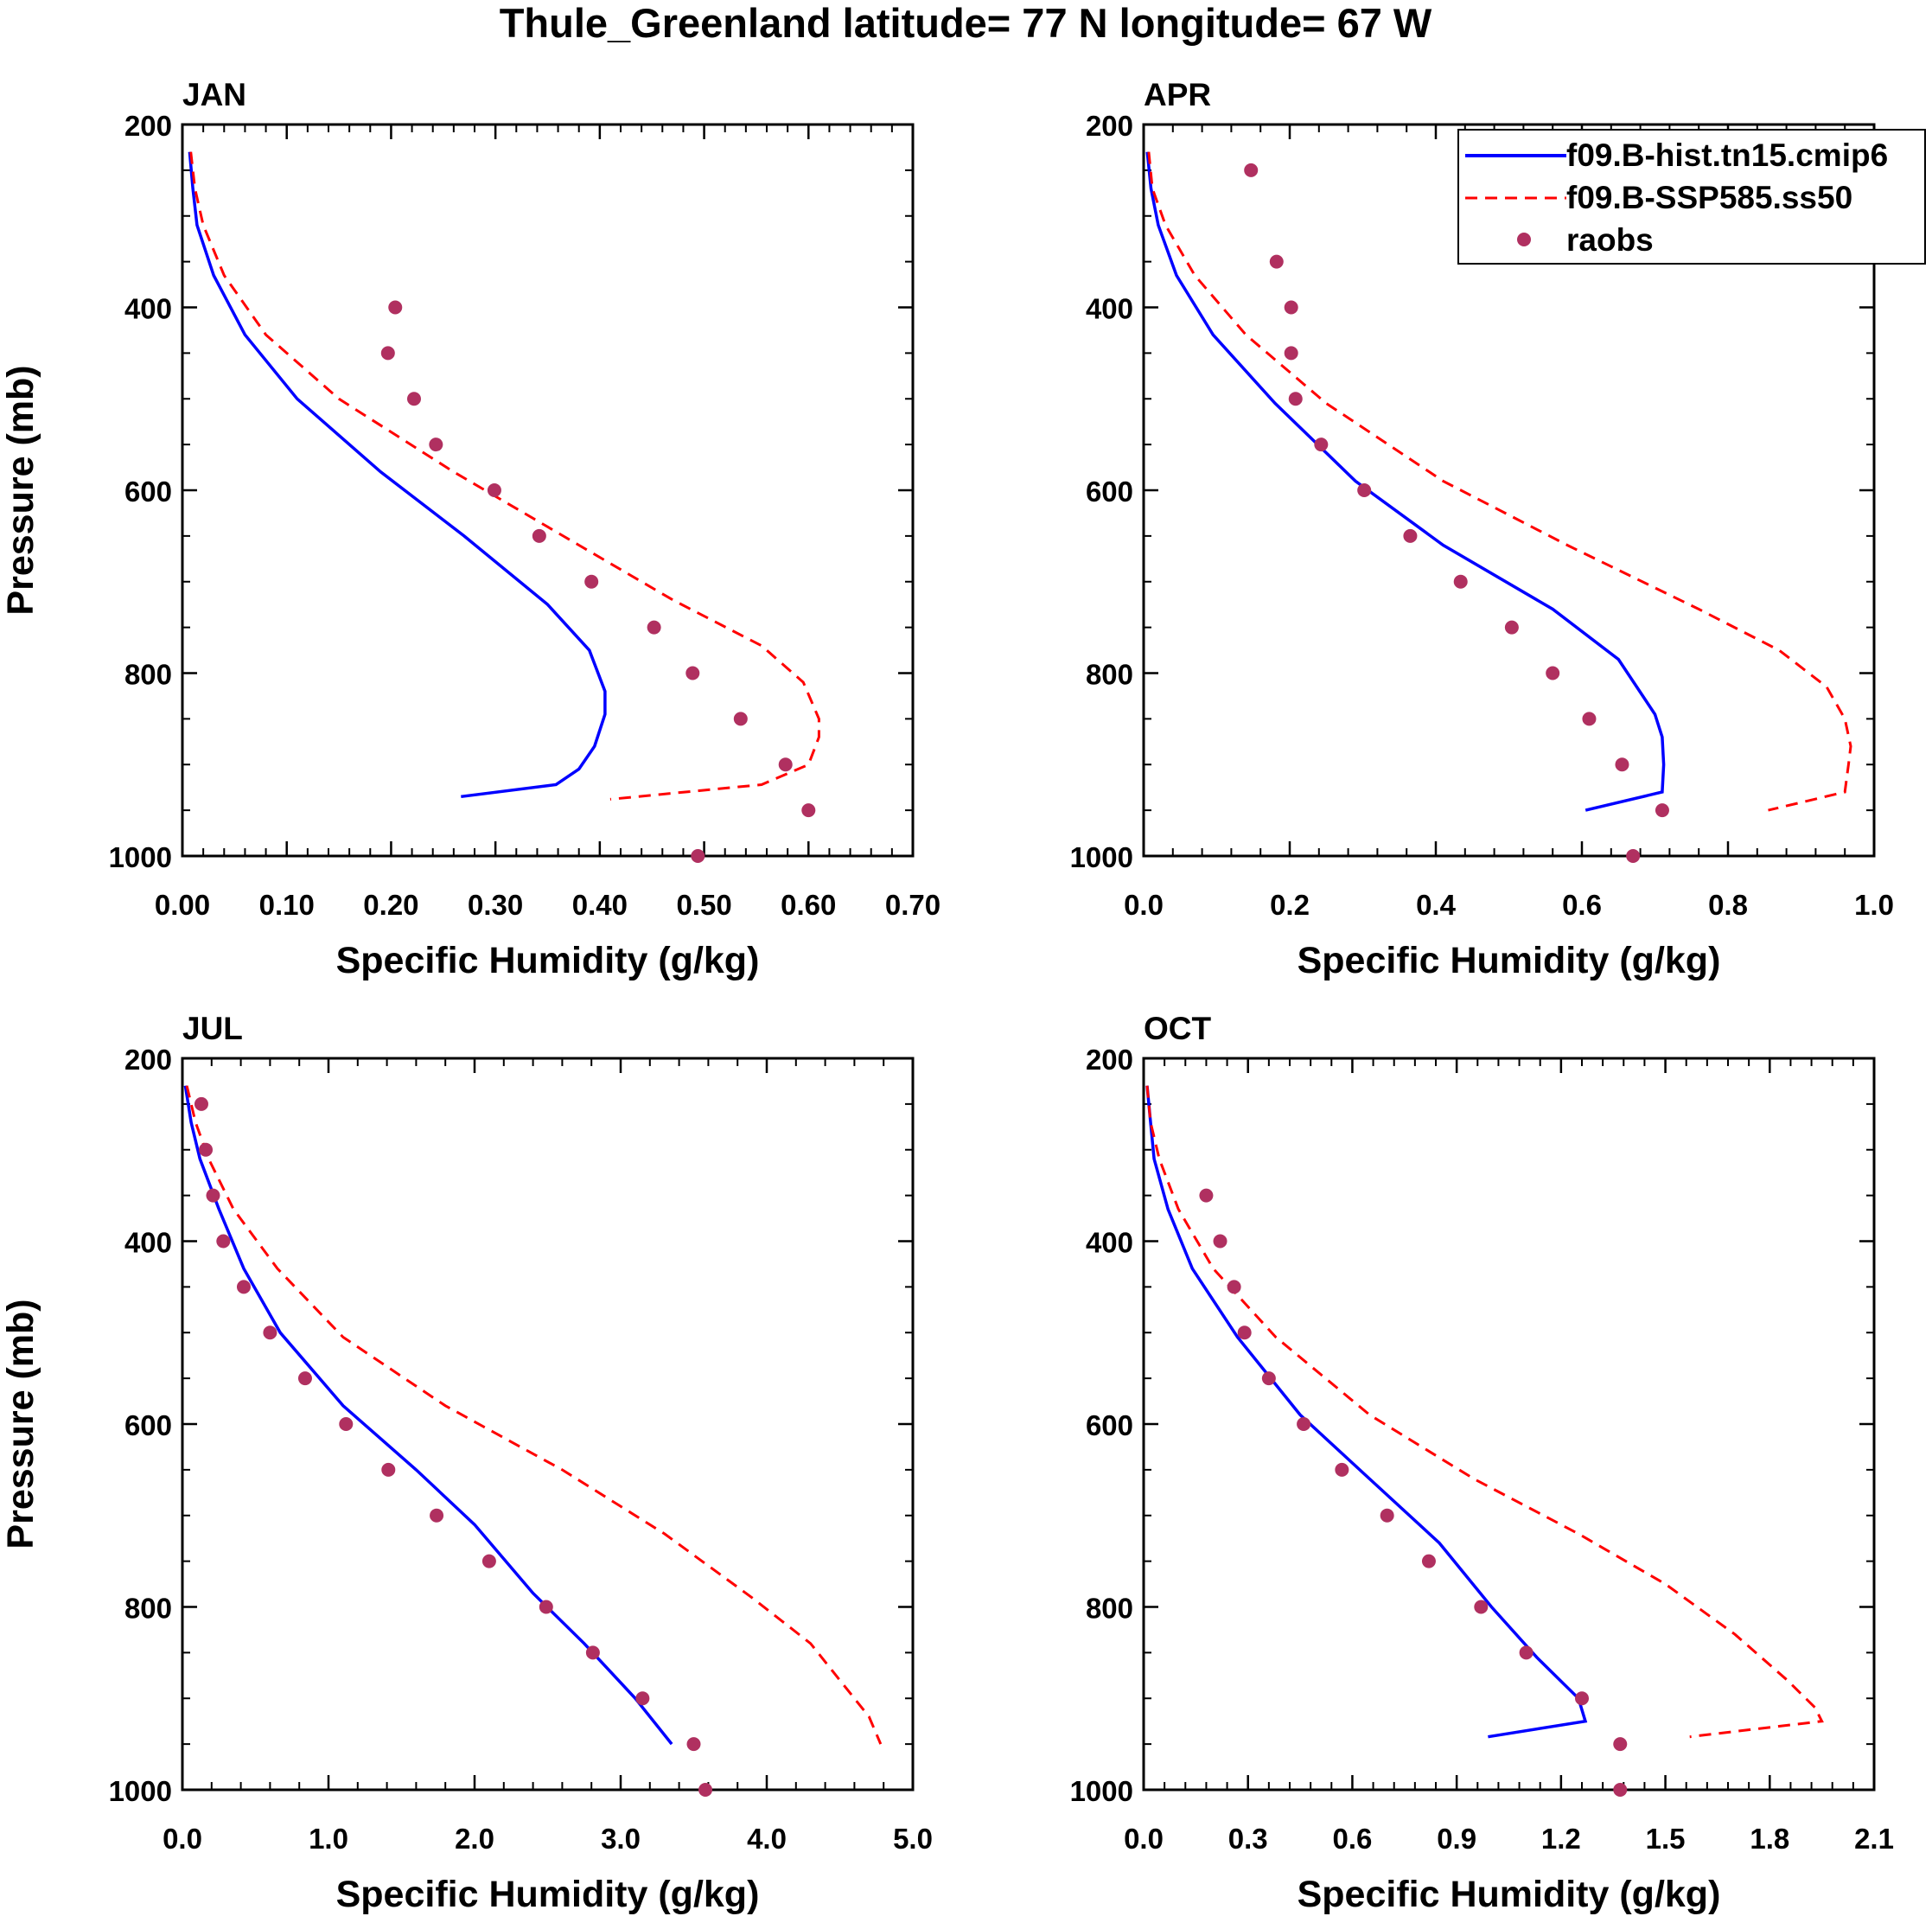 The height and width of the screenshot is (1929, 1932). I want to click on x-tick-label: 0.3, so click(1248, 1839).